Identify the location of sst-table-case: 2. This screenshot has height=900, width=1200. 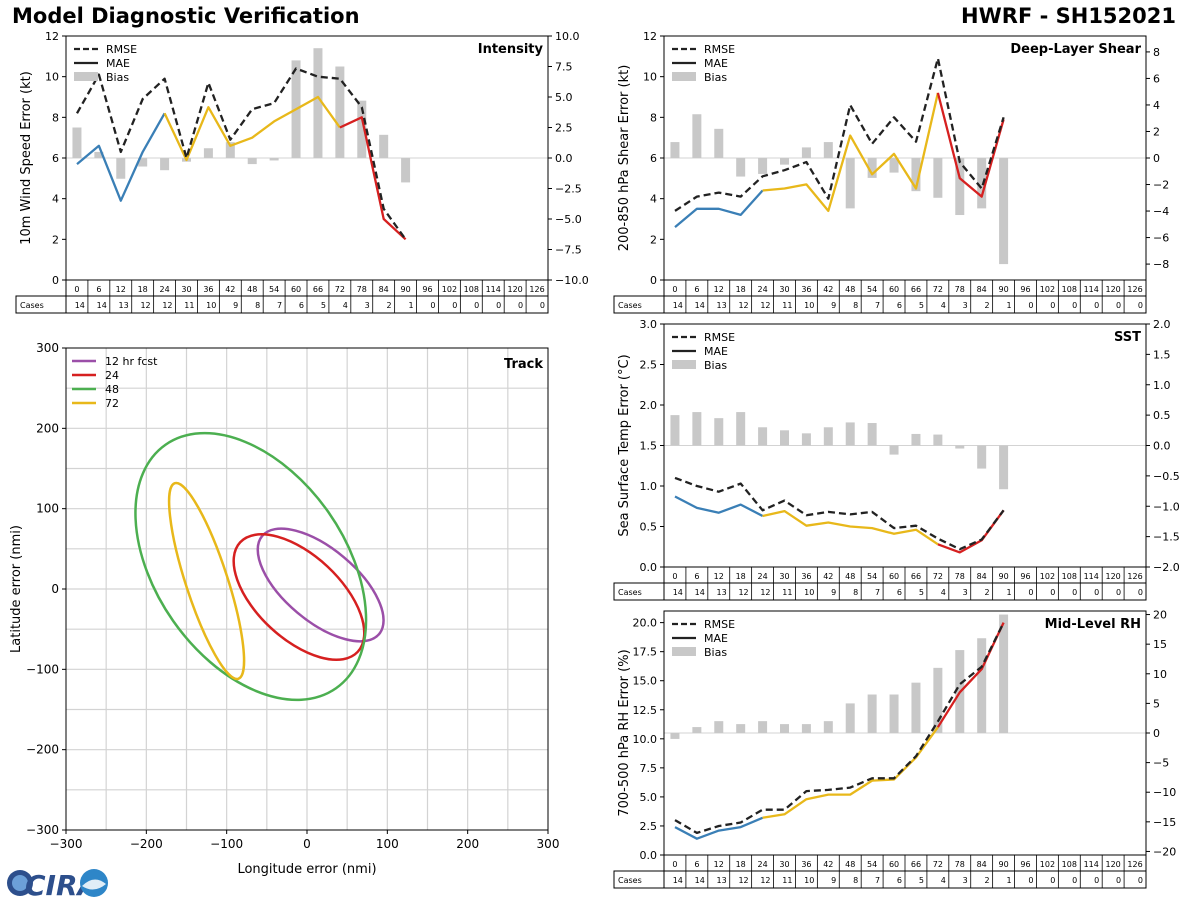
(987, 592).